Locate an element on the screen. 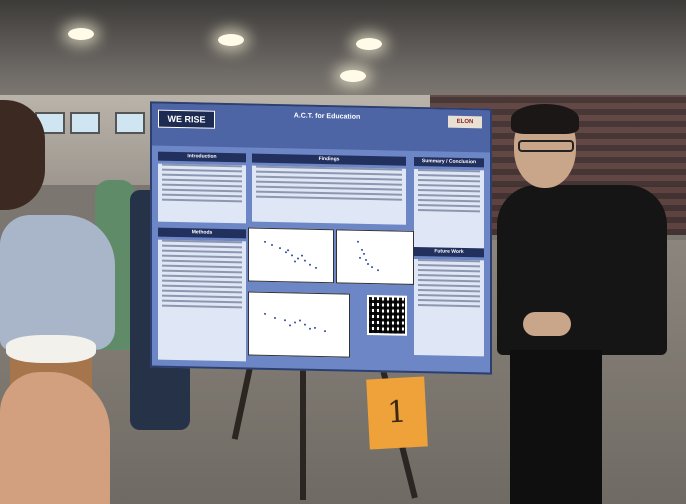  coffee-cup-lid is located at coordinates (51, 349).